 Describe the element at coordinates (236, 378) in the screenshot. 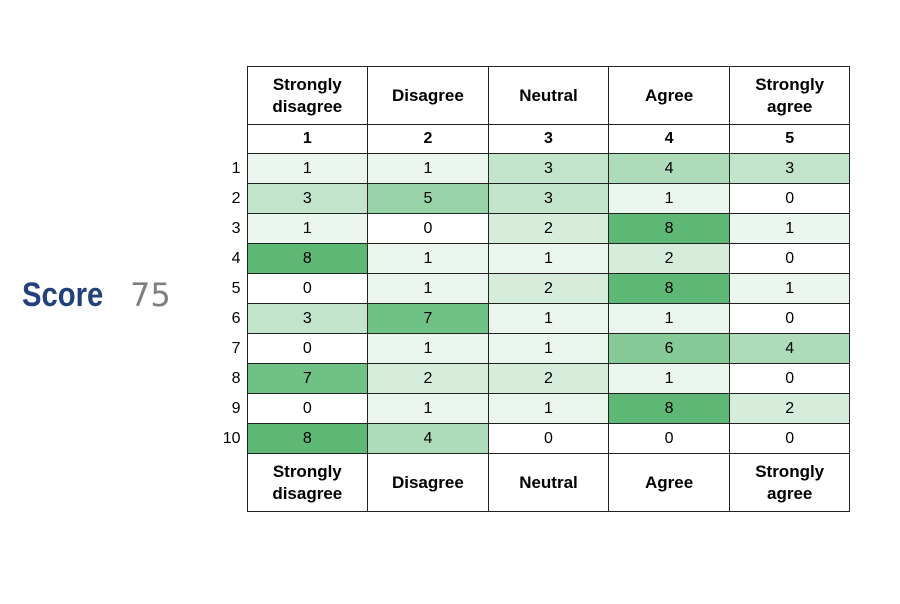

I see `row-label: 8` at that location.